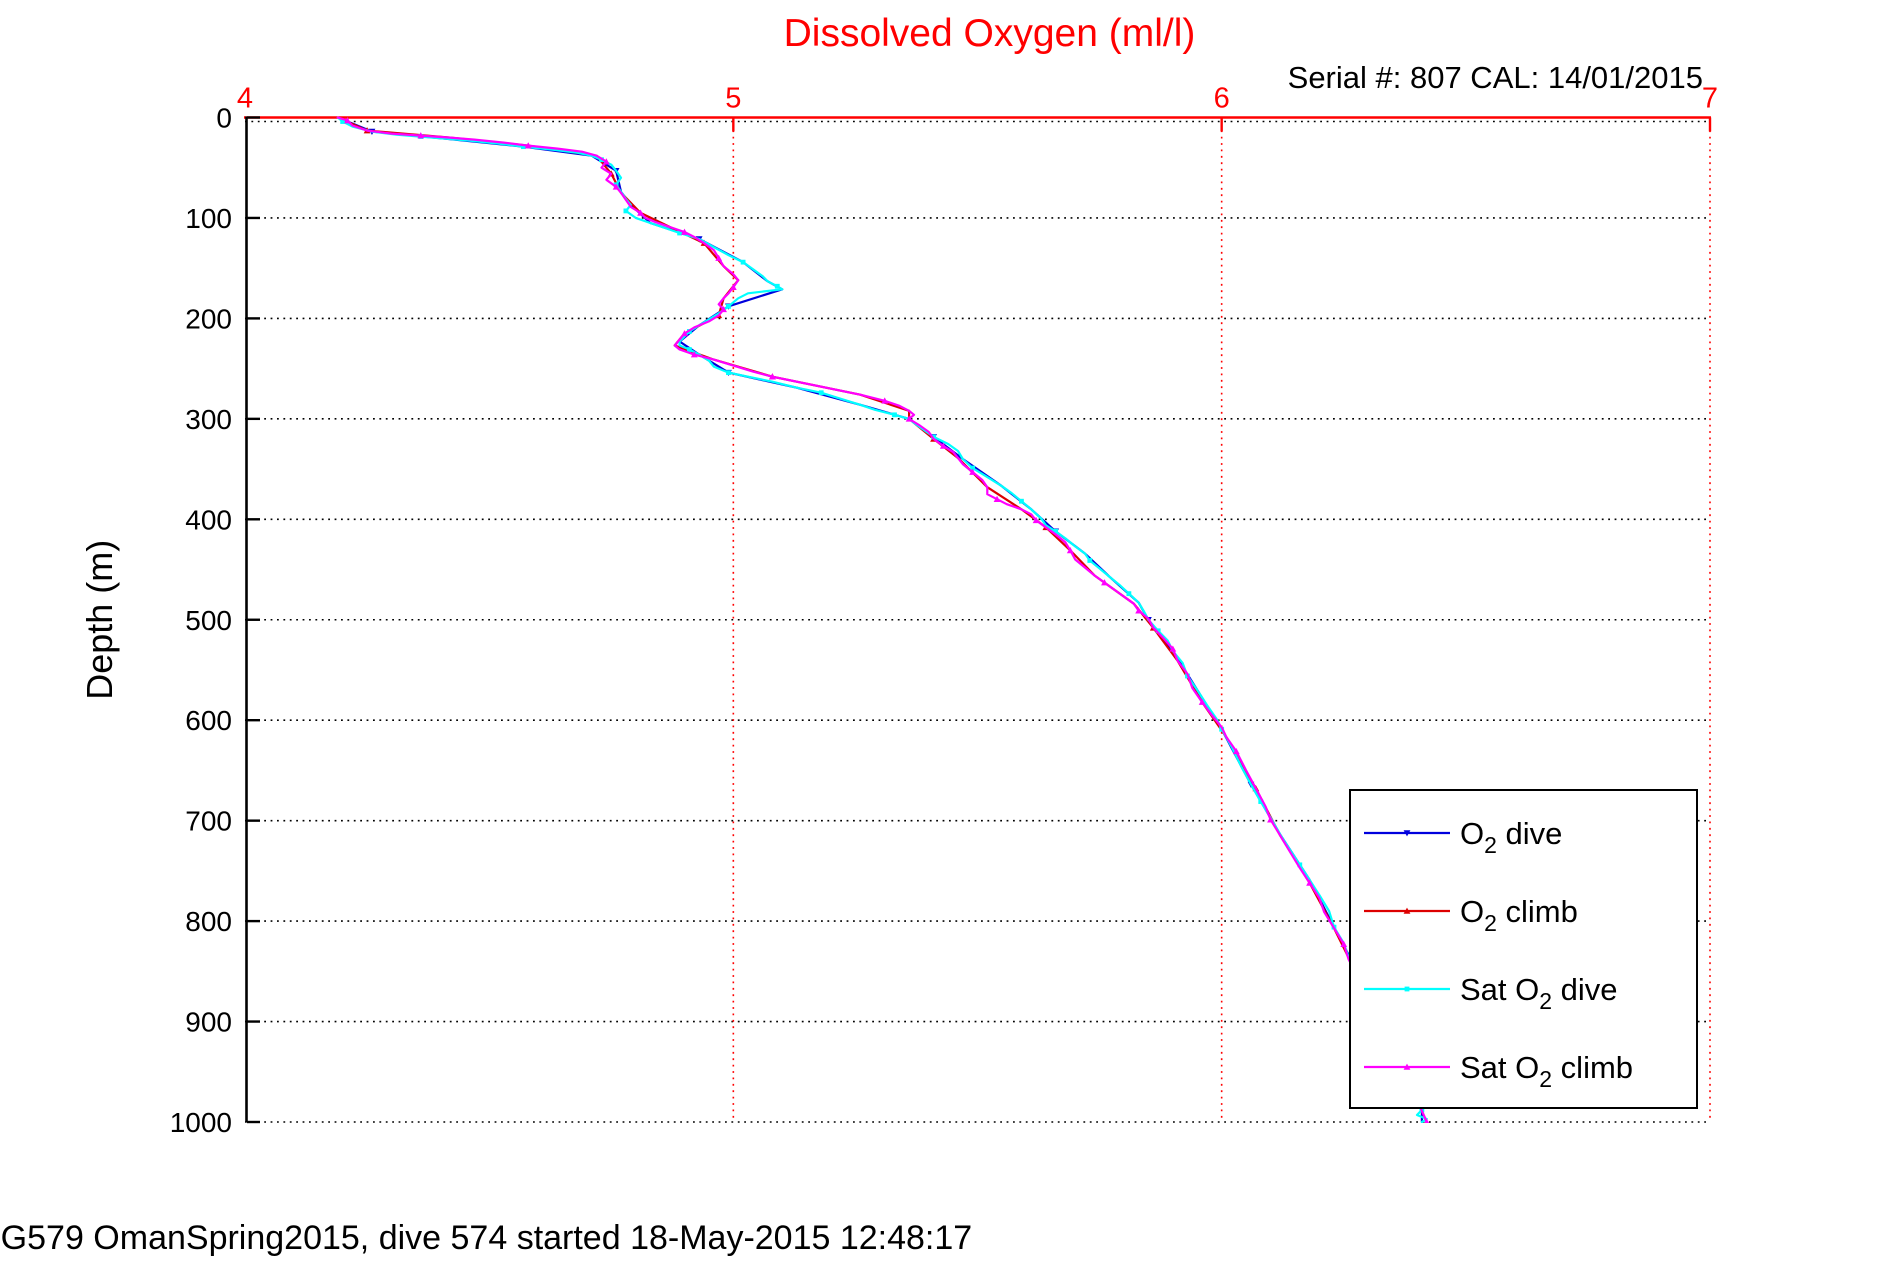 This screenshot has width=1891, height=1262. I want to click on legend-label: O2 dive, so click(1511, 837).